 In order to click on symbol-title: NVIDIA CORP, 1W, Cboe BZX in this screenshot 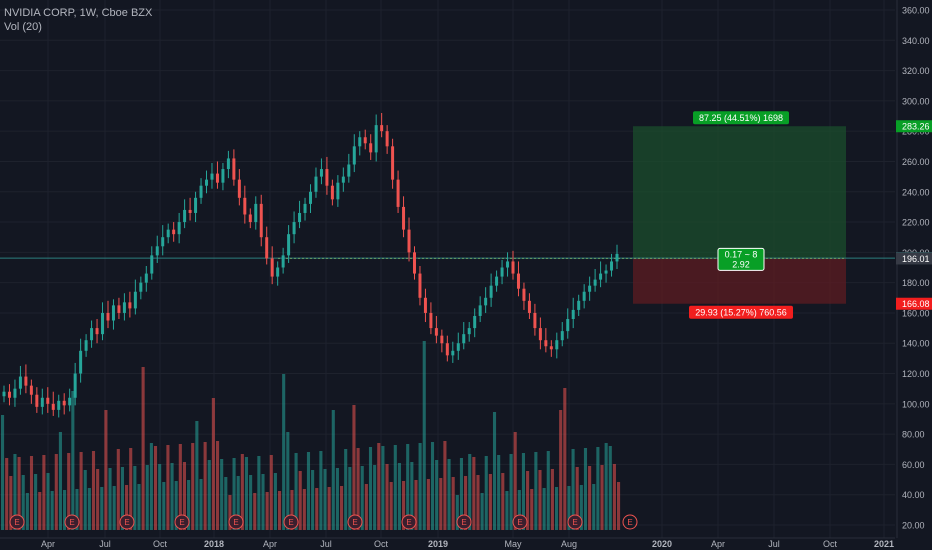, I will do `click(78, 13)`.